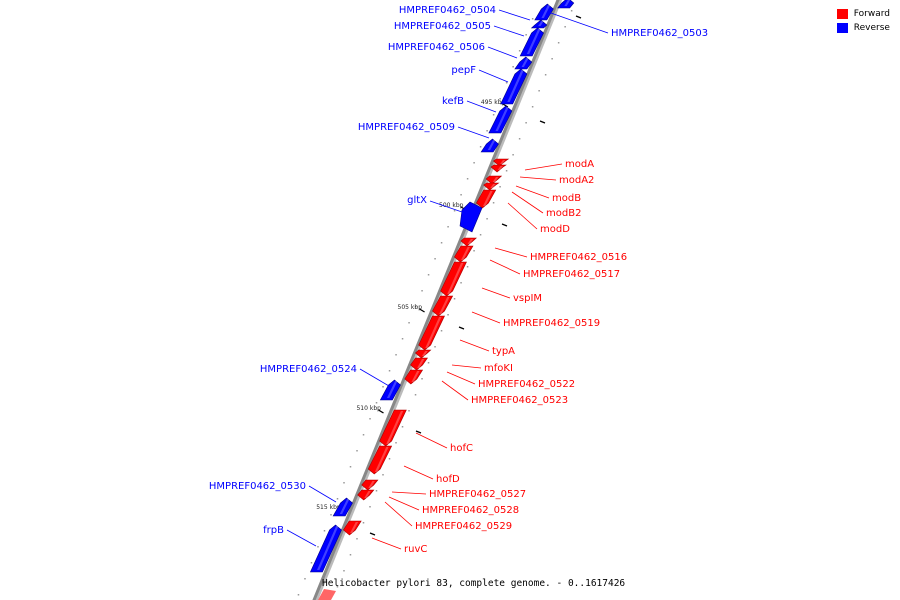  I want to click on label-gltx: gltX, so click(417, 200).